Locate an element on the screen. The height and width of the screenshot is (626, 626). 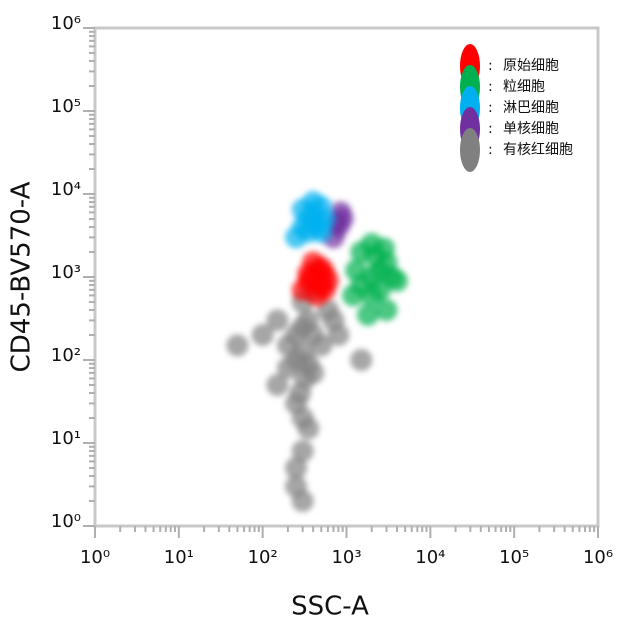
x-tick-label: 10² is located at coordinates (263, 557).